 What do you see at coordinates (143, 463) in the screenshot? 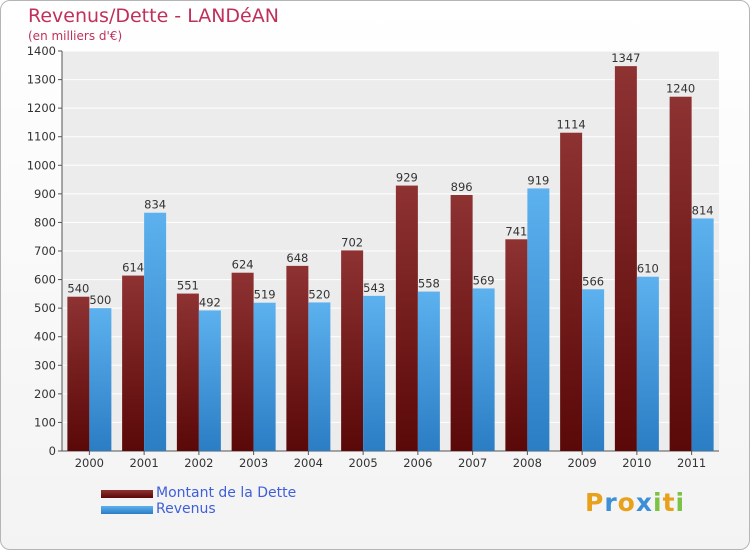
I see `x-tick-label: 2001` at bounding box center [143, 463].